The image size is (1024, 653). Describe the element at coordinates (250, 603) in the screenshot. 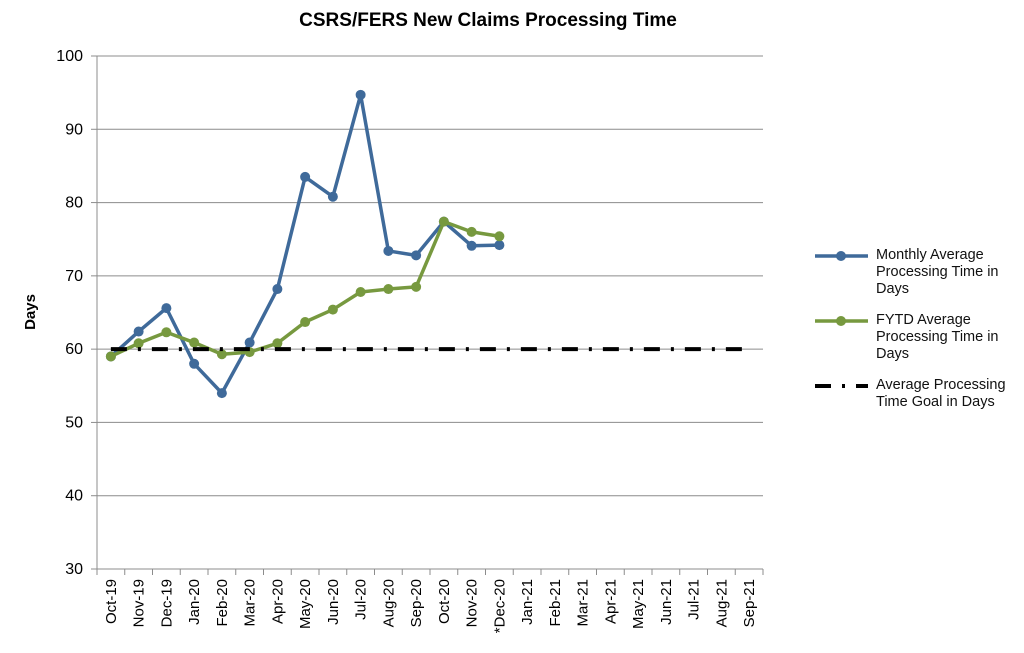

I see `x-tick-label: Mar-20` at that location.